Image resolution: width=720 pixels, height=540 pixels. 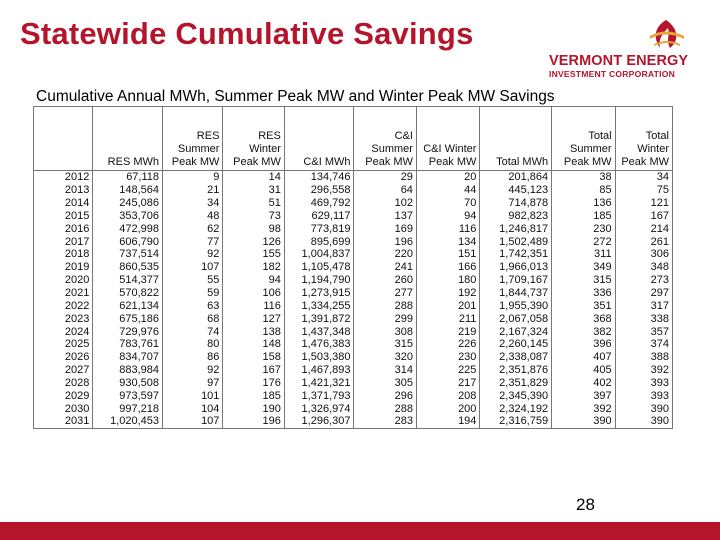 What do you see at coordinates (193, 306) in the screenshot?
I see `value-cell: 63` at bounding box center [193, 306].